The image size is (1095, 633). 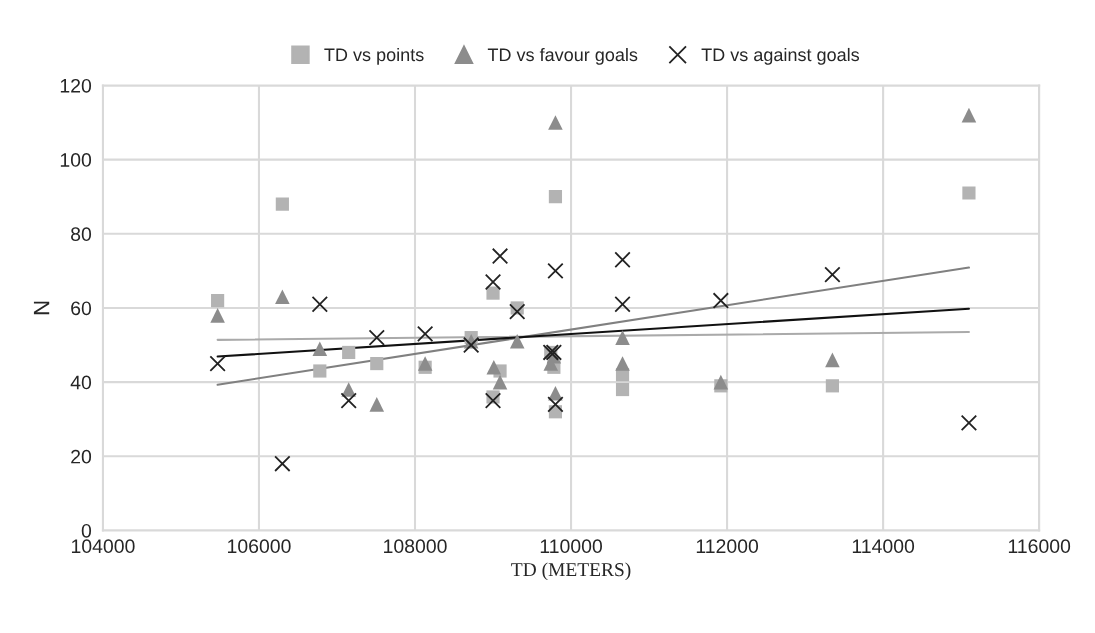 What do you see at coordinates (780, 56) in the screenshot?
I see `legend-label: TD vs against goals` at bounding box center [780, 56].